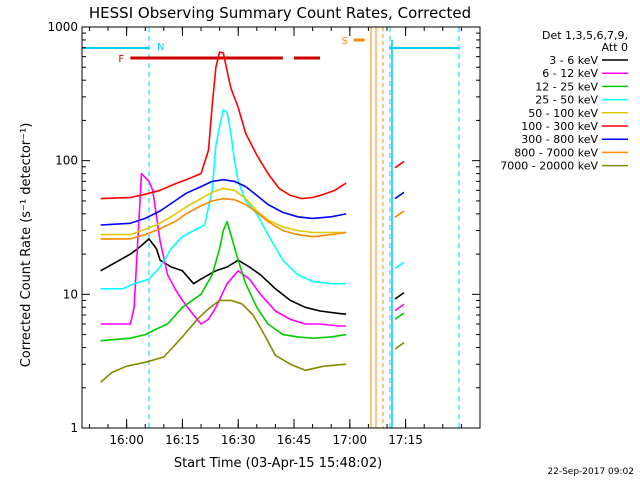  What do you see at coordinates (294, 440) in the screenshot?
I see `x-tick-label: 16:45` at bounding box center [294, 440].